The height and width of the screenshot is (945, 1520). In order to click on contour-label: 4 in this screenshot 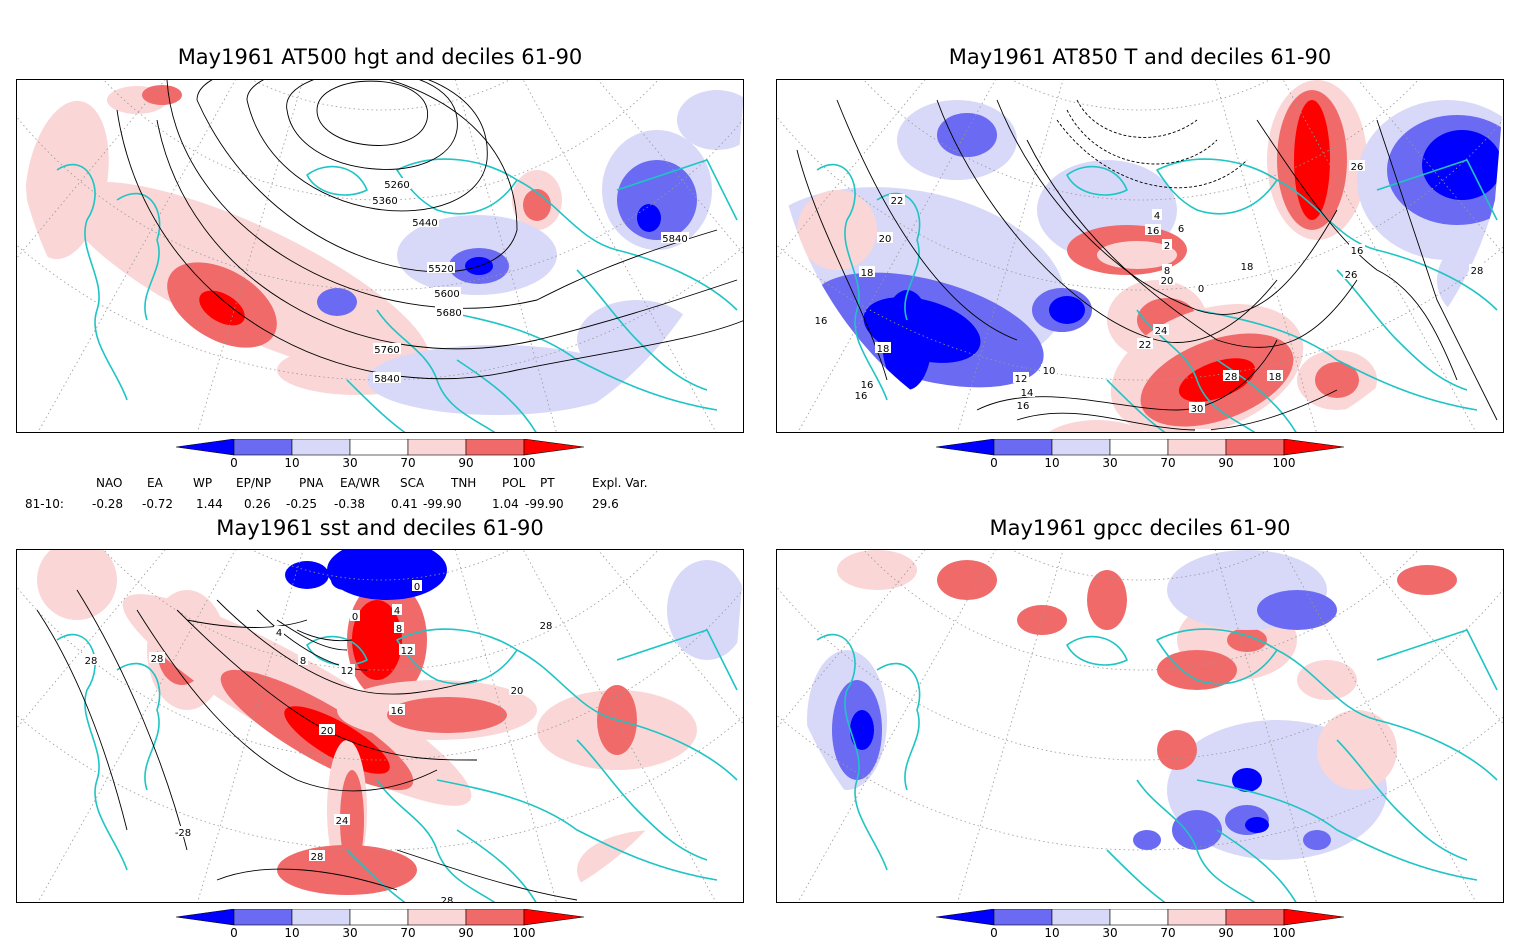, I will do `click(1157, 216)`.